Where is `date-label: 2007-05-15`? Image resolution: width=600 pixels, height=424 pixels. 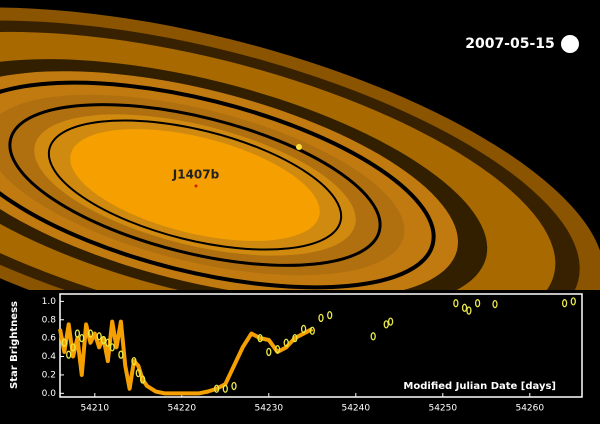 date-label: 2007-05-15 is located at coordinates (510, 44).